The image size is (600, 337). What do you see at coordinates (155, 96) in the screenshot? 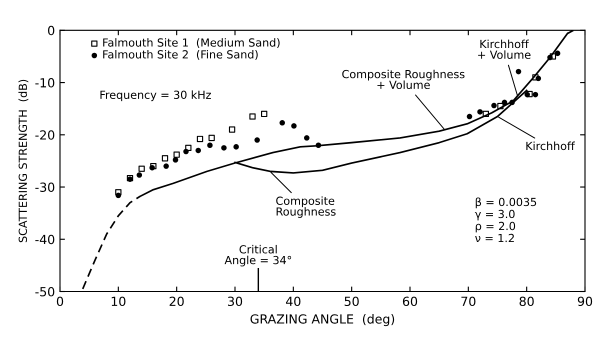
I see `annotation: Frequency = 30 kHz` at bounding box center [155, 96].